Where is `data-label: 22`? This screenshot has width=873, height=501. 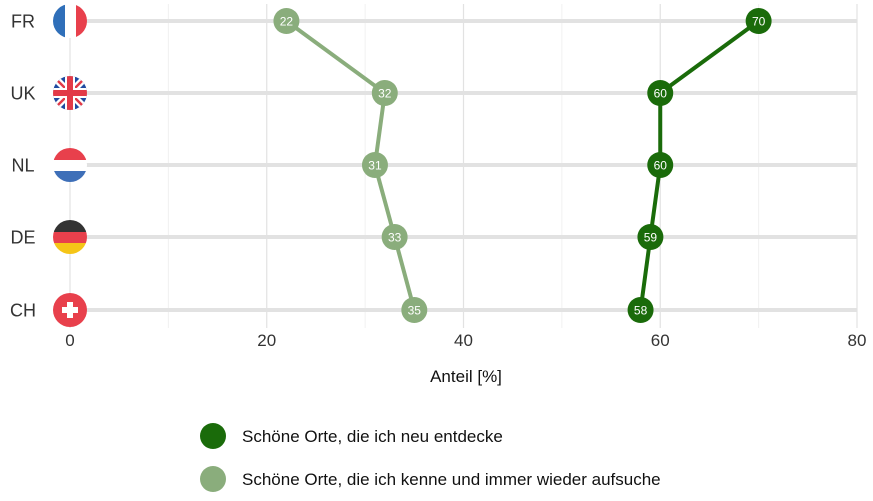 data-label: 22 is located at coordinates (287, 22).